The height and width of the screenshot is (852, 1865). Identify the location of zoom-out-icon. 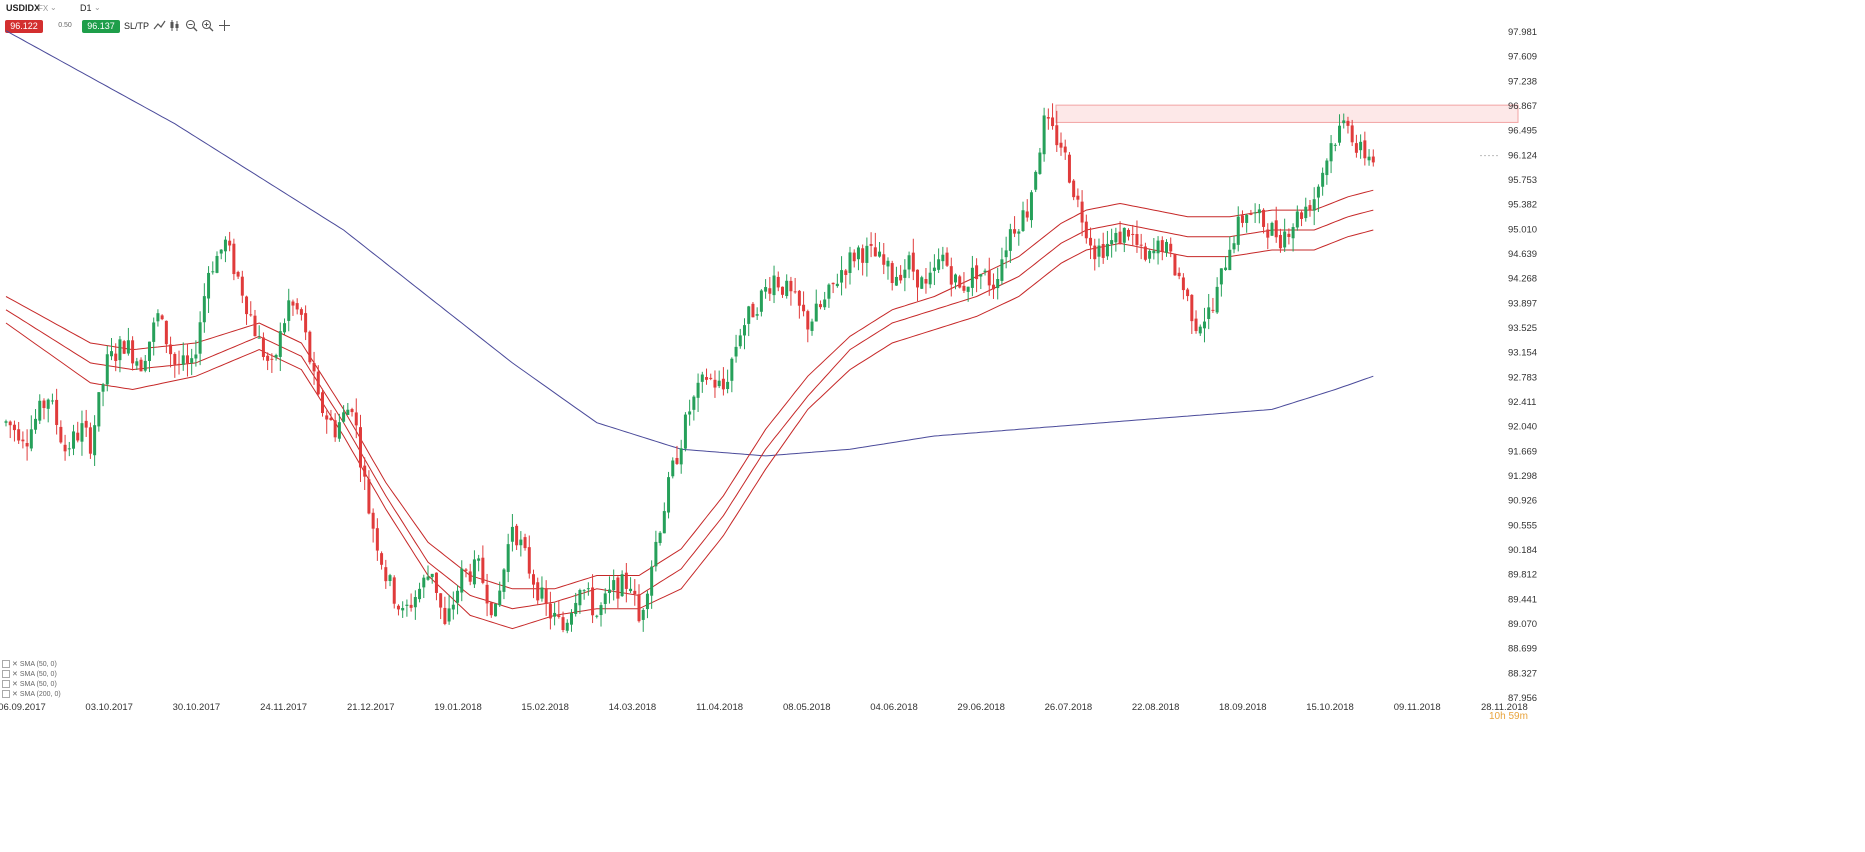
(191, 25).